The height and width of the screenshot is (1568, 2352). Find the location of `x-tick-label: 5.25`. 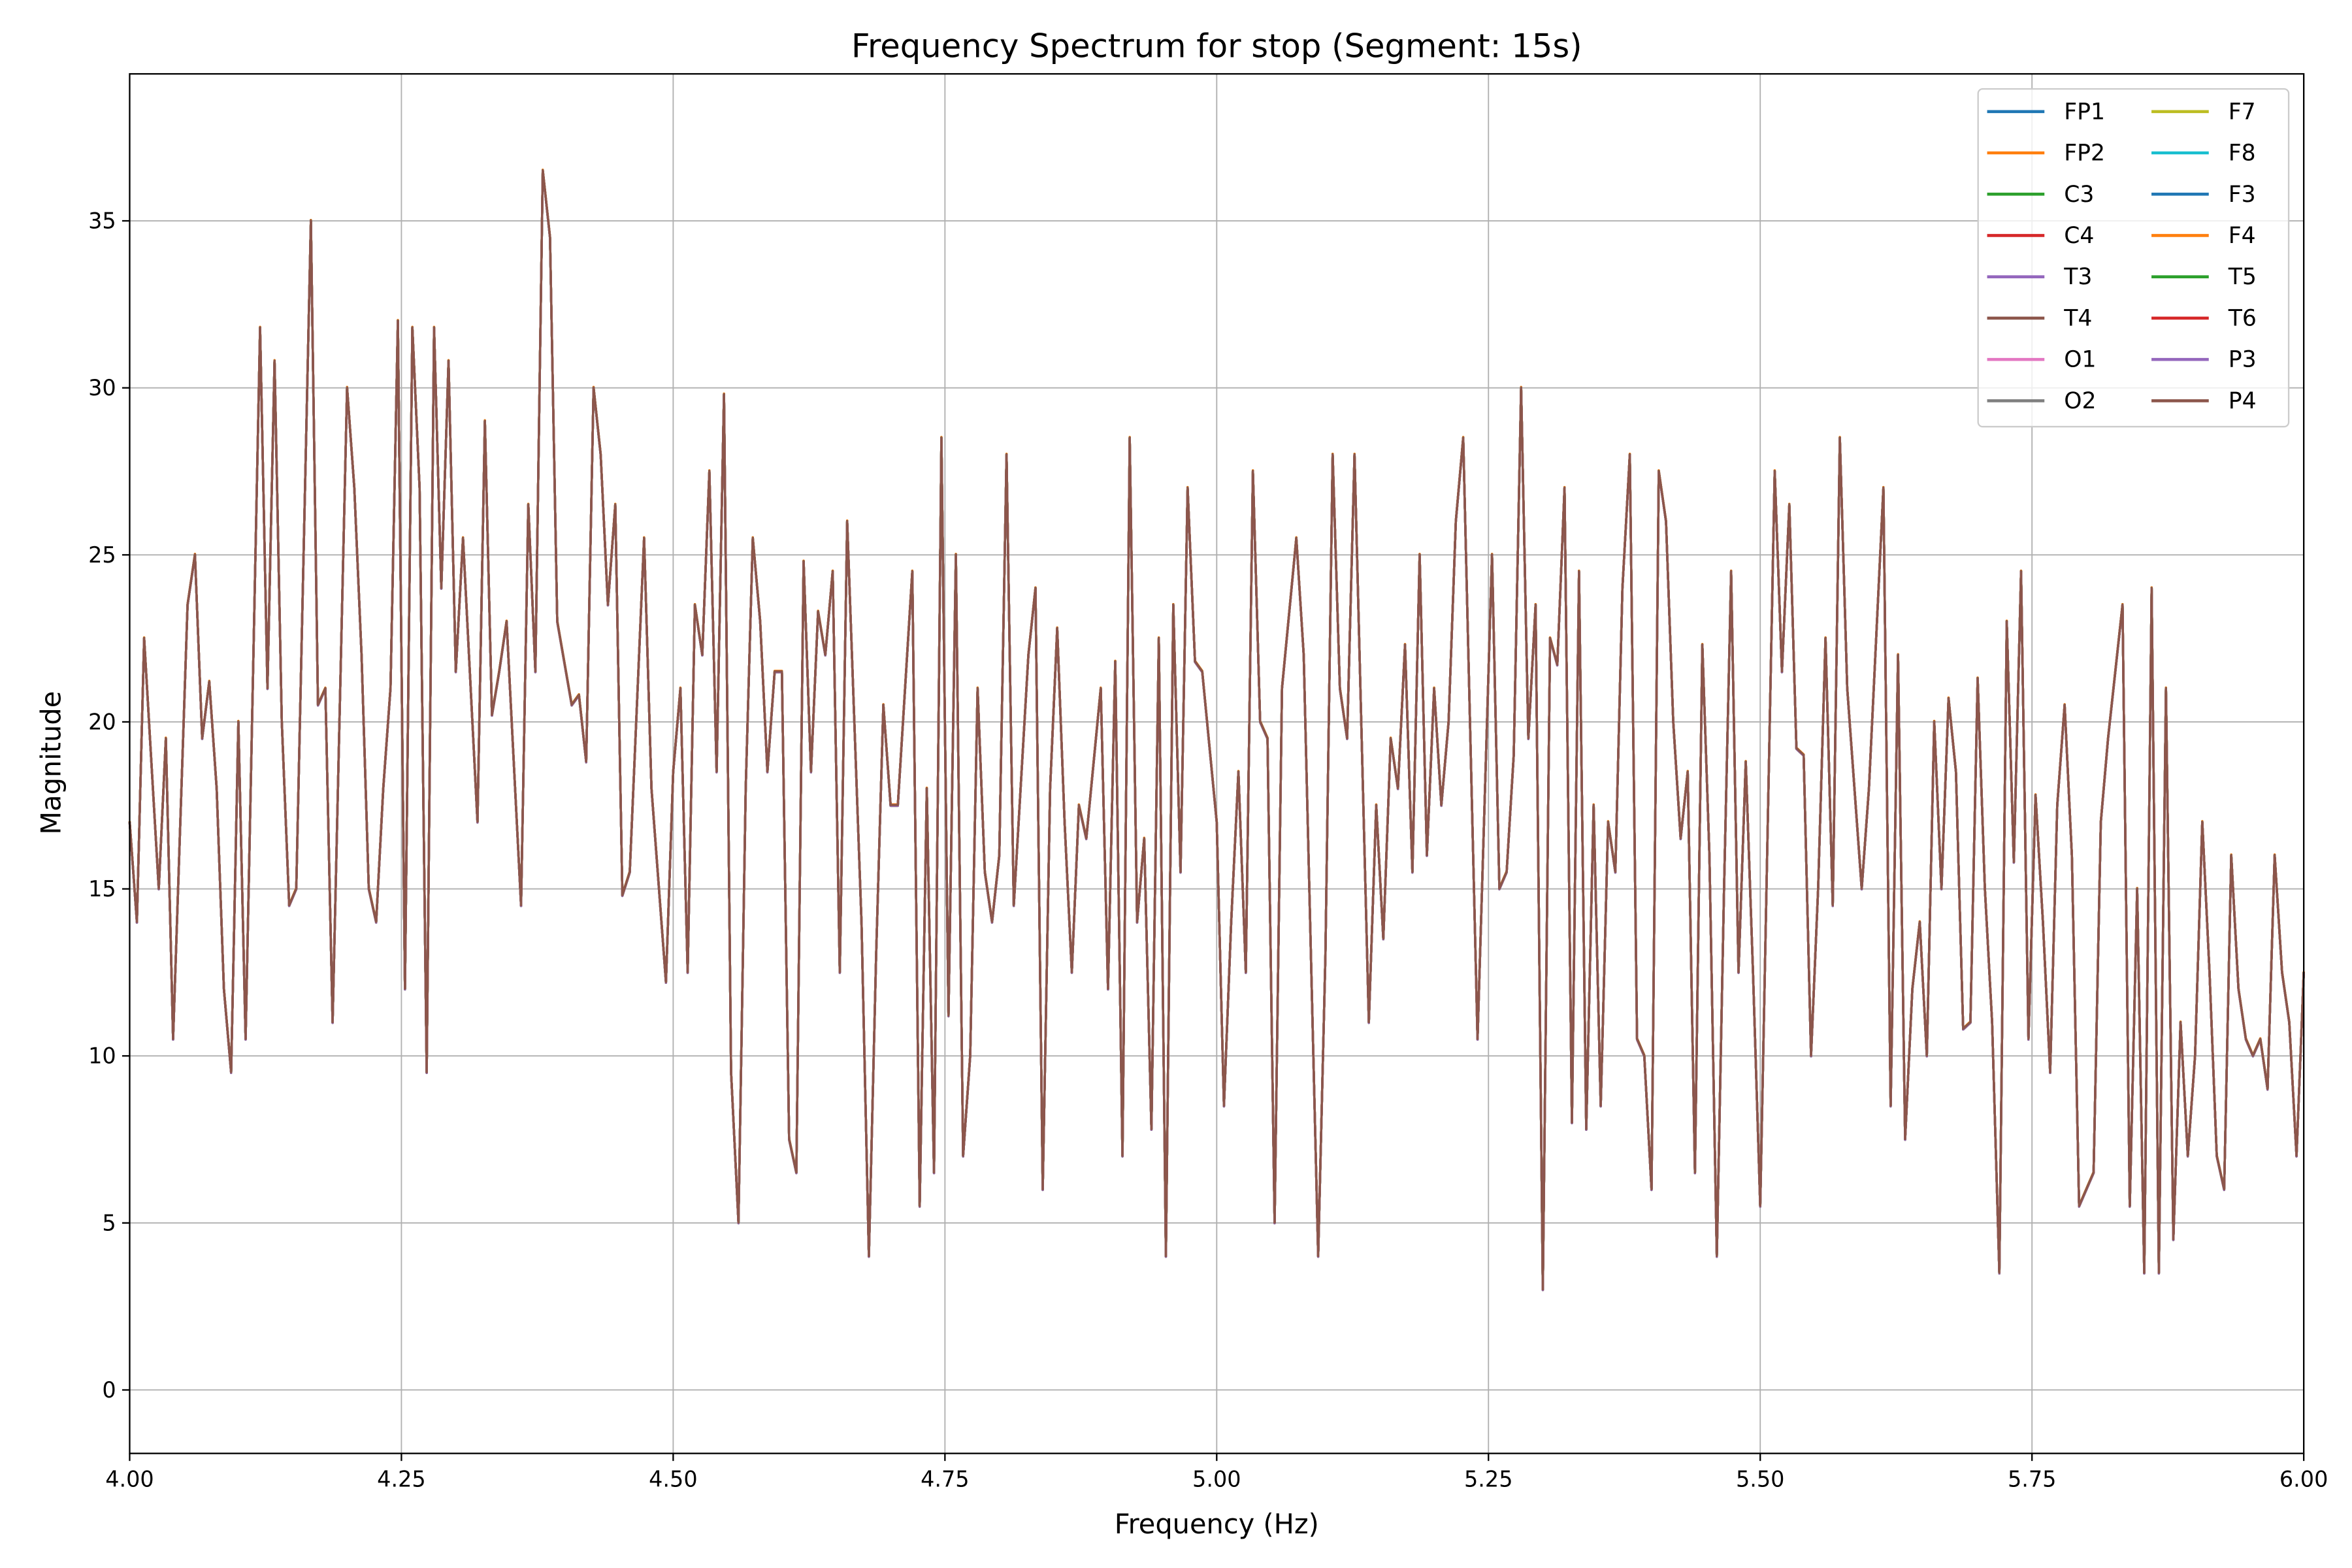

x-tick-label: 5.25 is located at coordinates (1488, 1479).